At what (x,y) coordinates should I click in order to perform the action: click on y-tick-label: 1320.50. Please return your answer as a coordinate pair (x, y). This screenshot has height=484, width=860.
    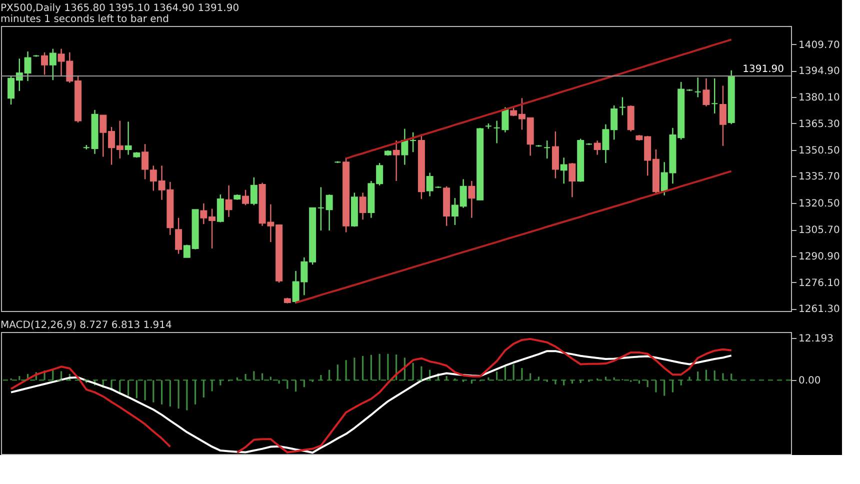
    Looking at the image, I should click on (819, 204).